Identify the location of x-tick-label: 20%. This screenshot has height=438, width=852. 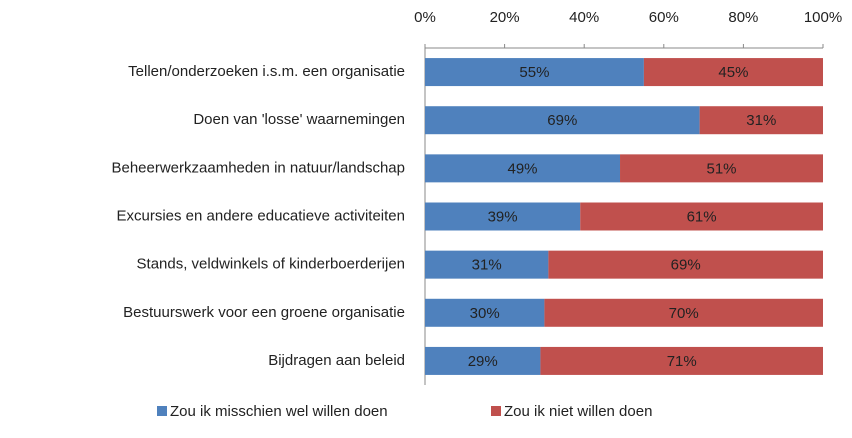
(505, 17).